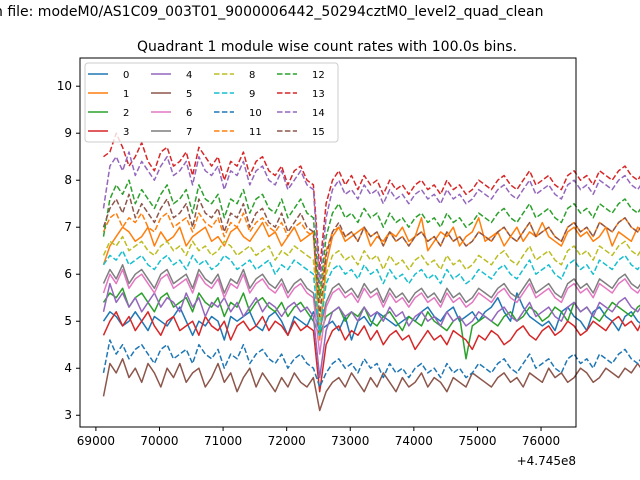  What do you see at coordinates (318, 75) in the screenshot?
I see `legend-label-12: 12` at bounding box center [318, 75].